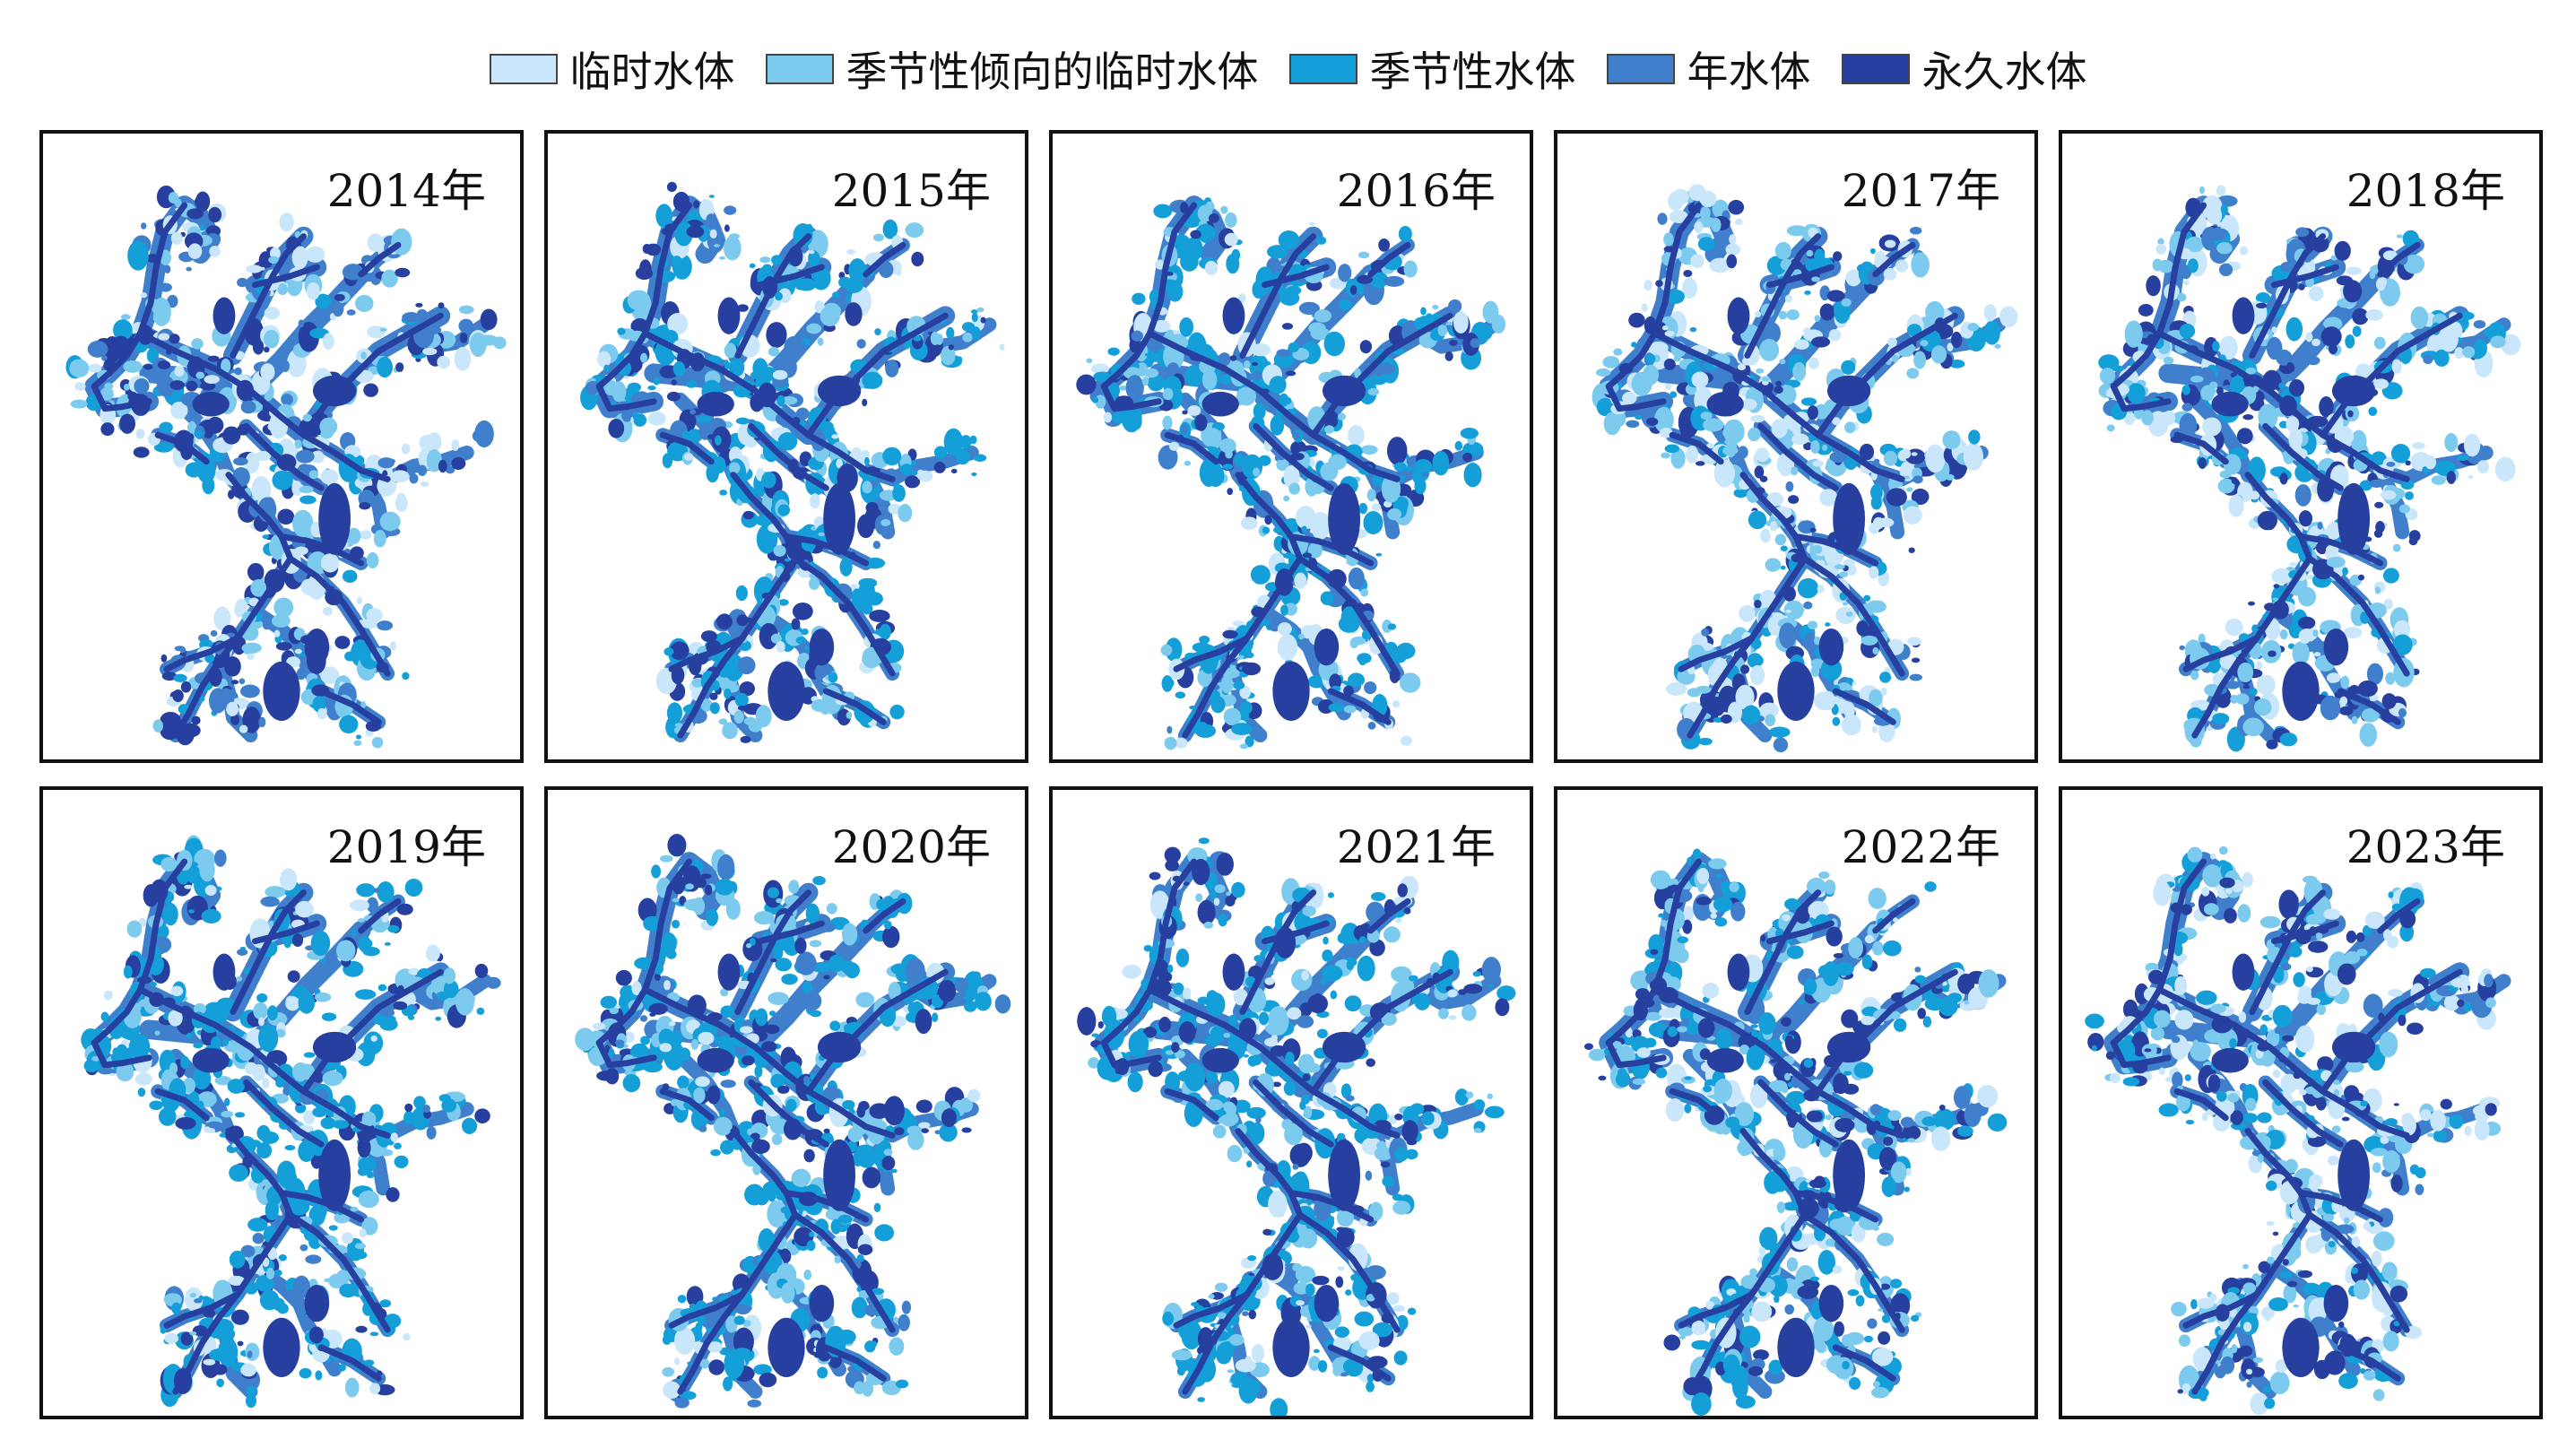  I want to click on permanent-water-body, so click(1725, 404).